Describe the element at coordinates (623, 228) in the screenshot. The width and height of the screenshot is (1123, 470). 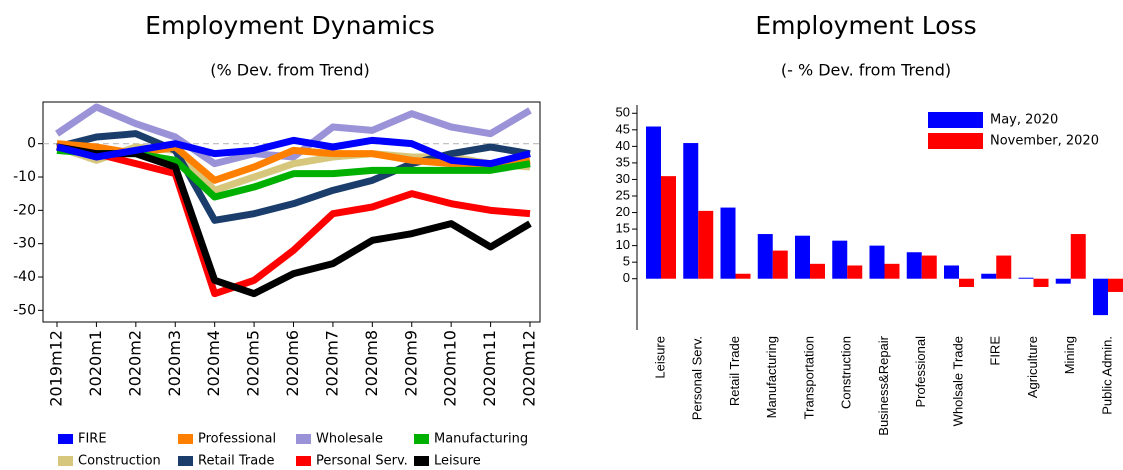
I see `y-tick-label: 15` at that location.